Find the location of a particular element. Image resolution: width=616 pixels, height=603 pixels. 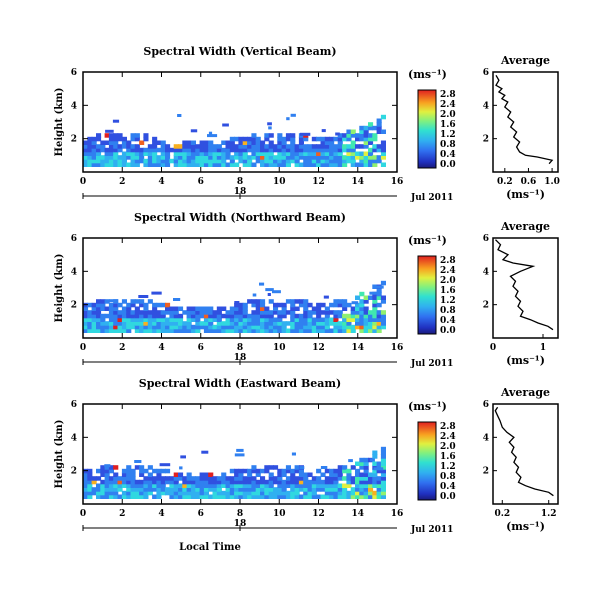

colorbar-tick-label: 0.0 is located at coordinates (448, 497).